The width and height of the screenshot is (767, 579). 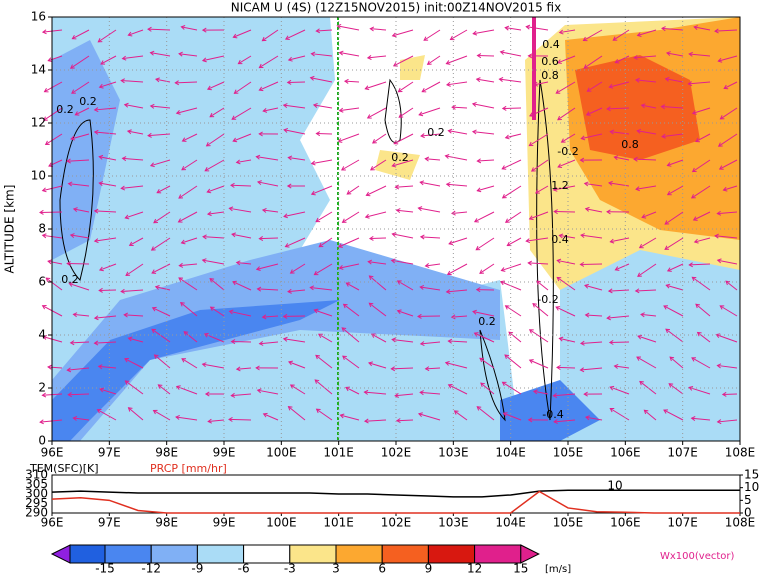 What do you see at coordinates (429, 569) in the screenshot?
I see `colorbar-label: 9` at bounding box center [429, 569].